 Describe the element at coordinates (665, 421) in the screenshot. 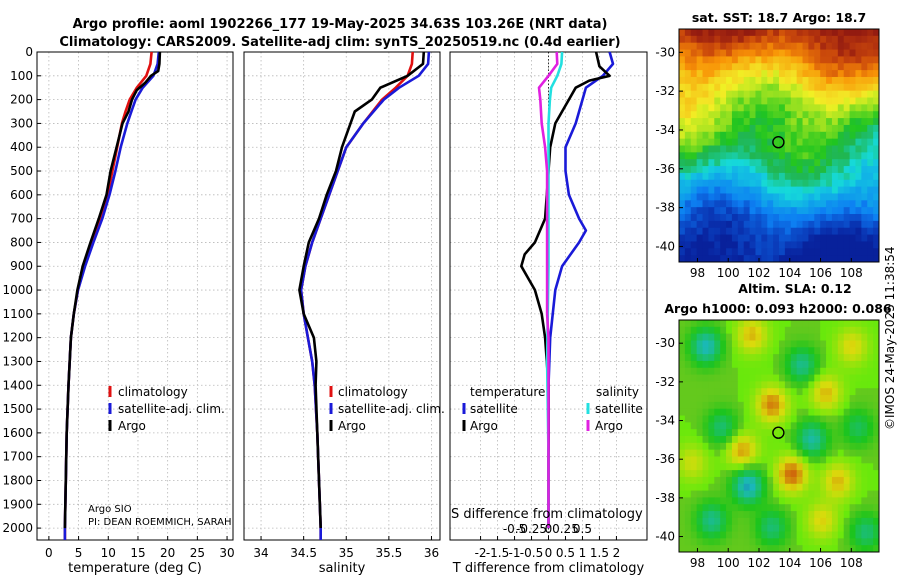

I see `y-tick-label: -34` at that location.